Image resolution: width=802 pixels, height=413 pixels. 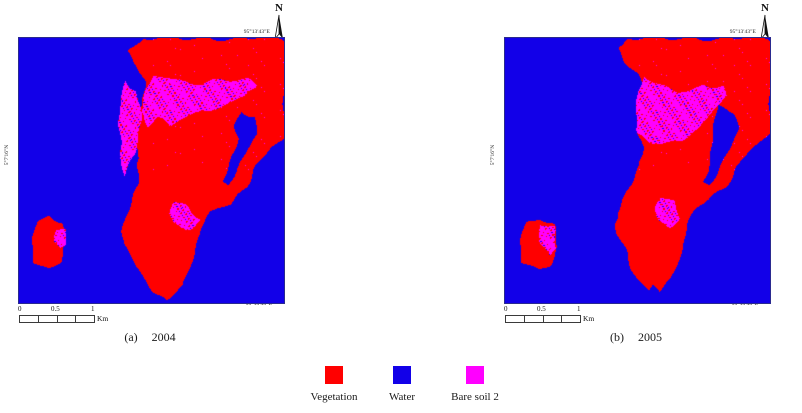 What do you see at coordinates (402, 375) in the screenshot?
I see `legend-swatch-water` at bounding box center [402, 375].